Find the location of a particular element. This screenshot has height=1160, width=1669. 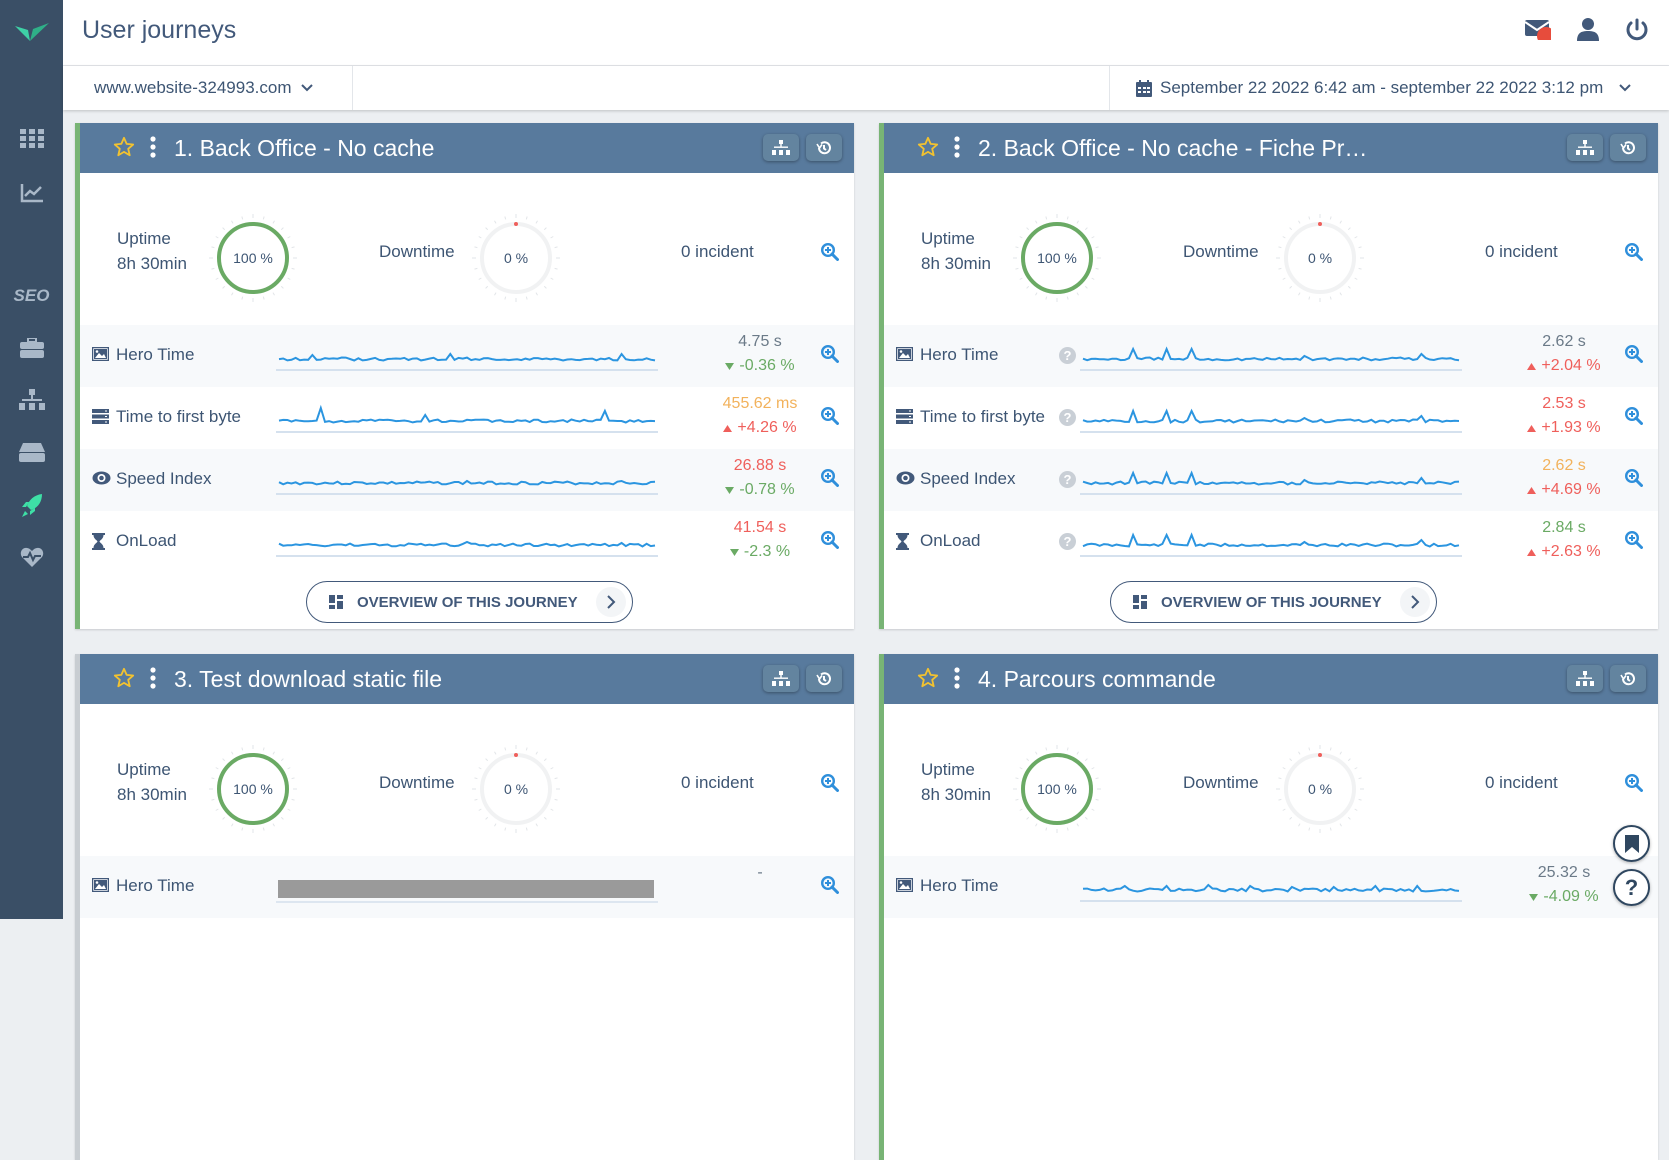

metric-label: Hero Time is located at coordinates (959, 885).